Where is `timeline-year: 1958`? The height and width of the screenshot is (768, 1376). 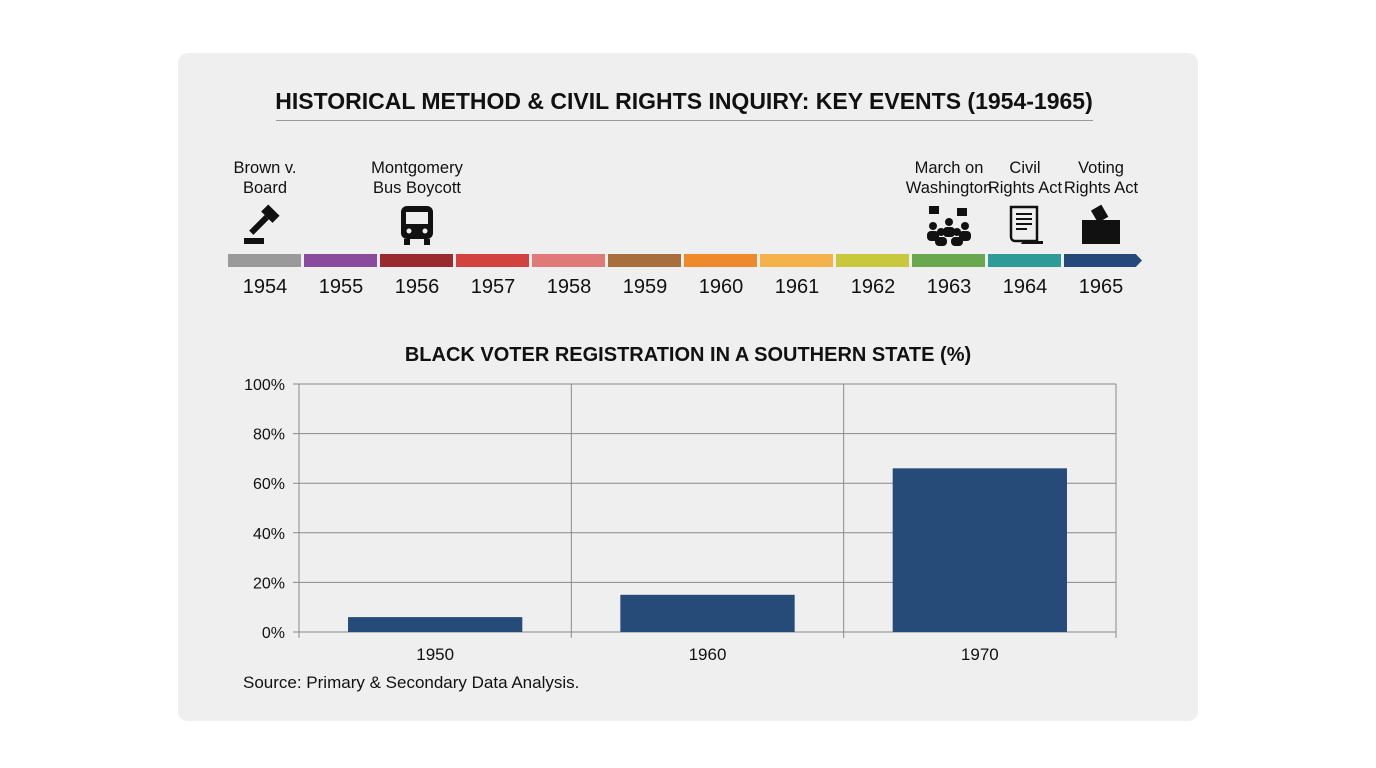
timeline-year: 1958 is located at coordinates (569, 287).